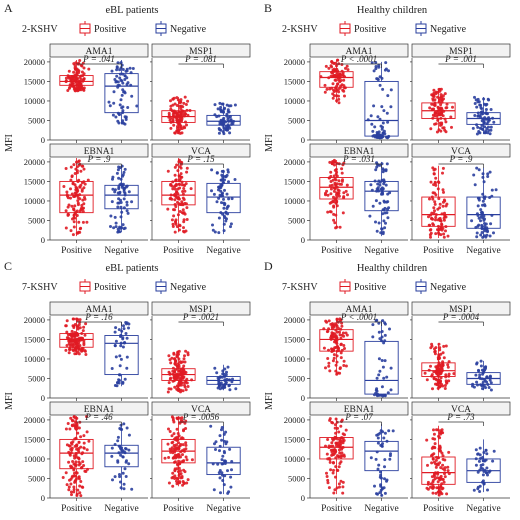 Image resolution: width=520 pixels, height=520 pixels. What do you see at coordinates (370, 29) in the screenshot?
I see `legend-label: Positive` at bounding box center [370, 29].